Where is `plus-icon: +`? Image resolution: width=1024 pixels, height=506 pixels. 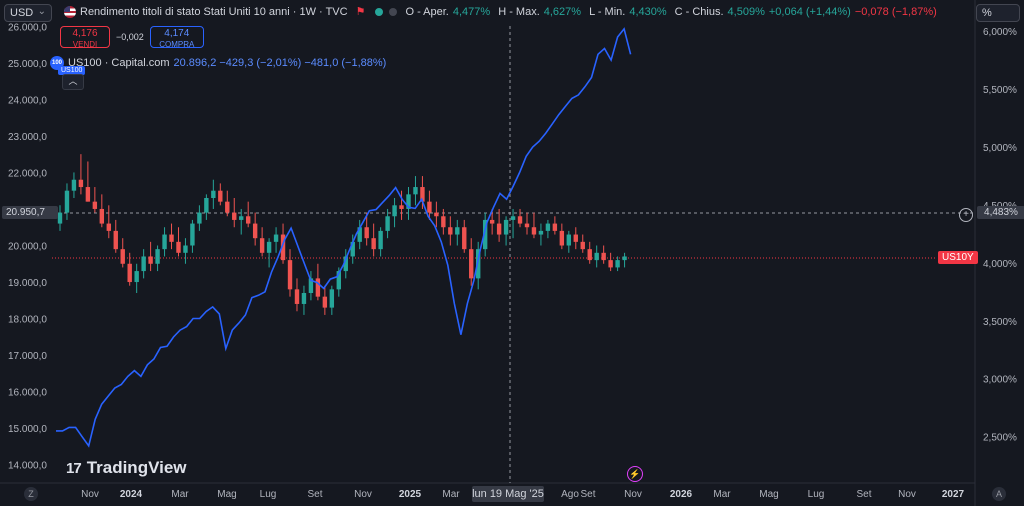
plus-icon: + is located at coordinates (966, 215).